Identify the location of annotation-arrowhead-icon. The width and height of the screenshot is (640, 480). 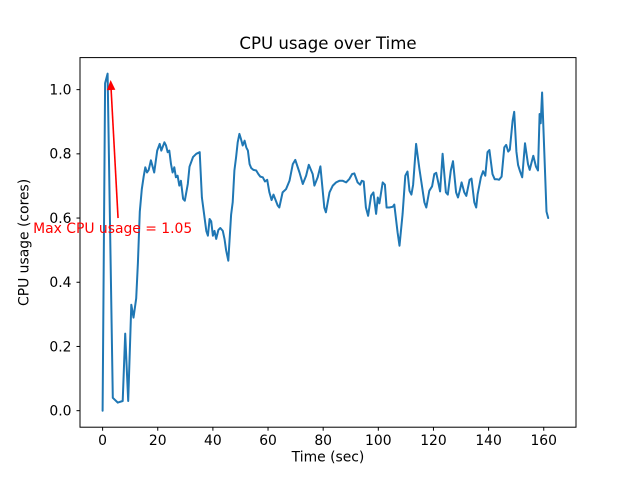
(111, 85).